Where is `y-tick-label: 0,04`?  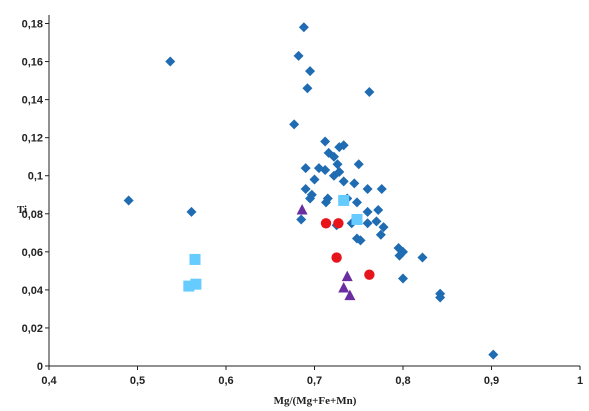
y-tick-label: 0,04 is located at coordinates (33, 291).